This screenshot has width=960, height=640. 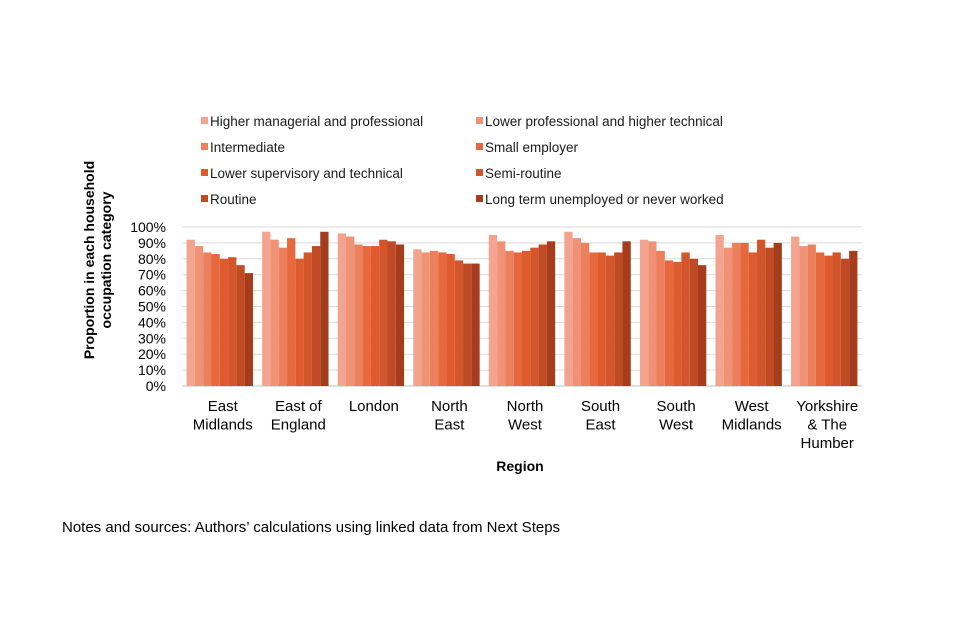 I want to click on x-category-label: South East, so click(x=600, y=416).